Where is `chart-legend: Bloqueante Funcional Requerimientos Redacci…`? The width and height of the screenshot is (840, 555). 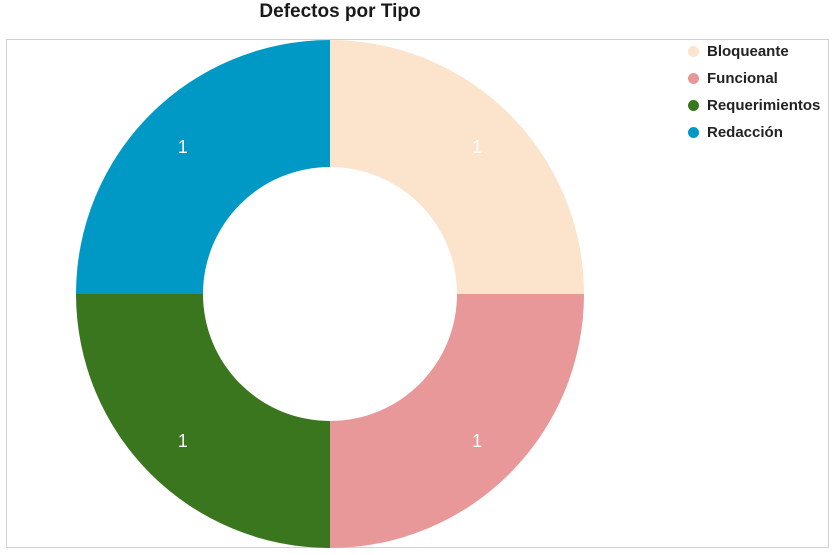
chart-legend: Bloqueante Funcional Requerimientos Redacci… is located at coordinates (762, 92).